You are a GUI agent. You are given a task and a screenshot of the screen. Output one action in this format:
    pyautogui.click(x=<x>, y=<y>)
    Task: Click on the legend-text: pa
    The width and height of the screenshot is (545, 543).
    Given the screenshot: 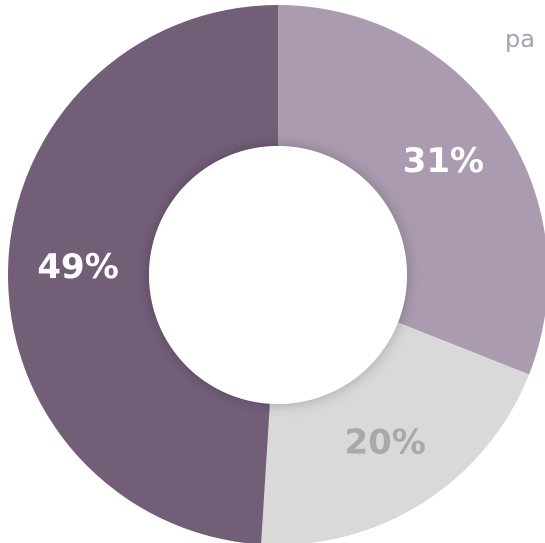 What is the action you would take?
    pyautogui.click(x=520, y=39)
    